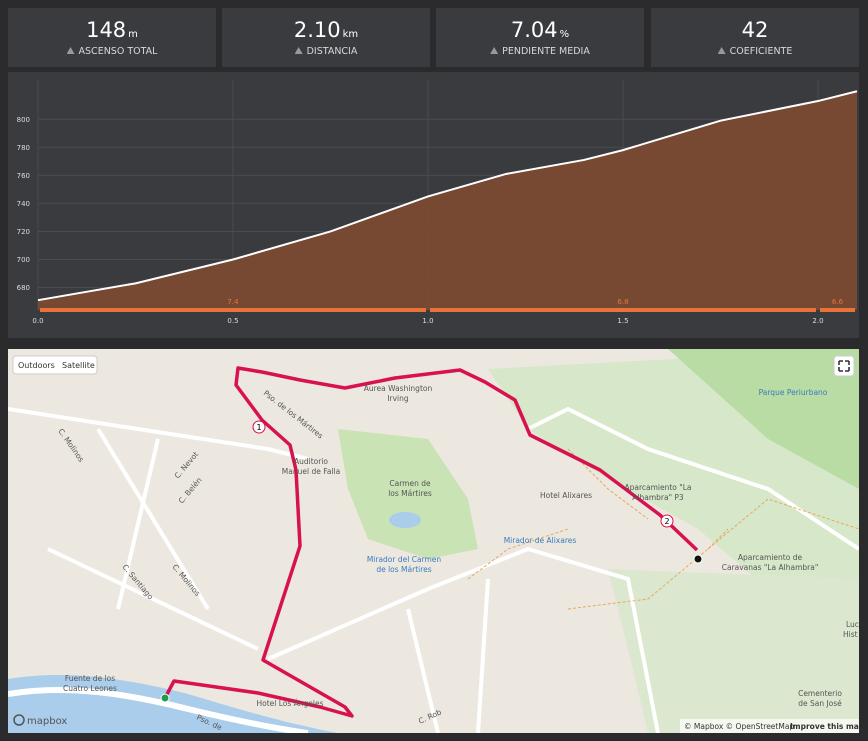  Describe the element at coordinates (19, 720) in the screenshot. I see `mapbox-logo-icon` at that location.